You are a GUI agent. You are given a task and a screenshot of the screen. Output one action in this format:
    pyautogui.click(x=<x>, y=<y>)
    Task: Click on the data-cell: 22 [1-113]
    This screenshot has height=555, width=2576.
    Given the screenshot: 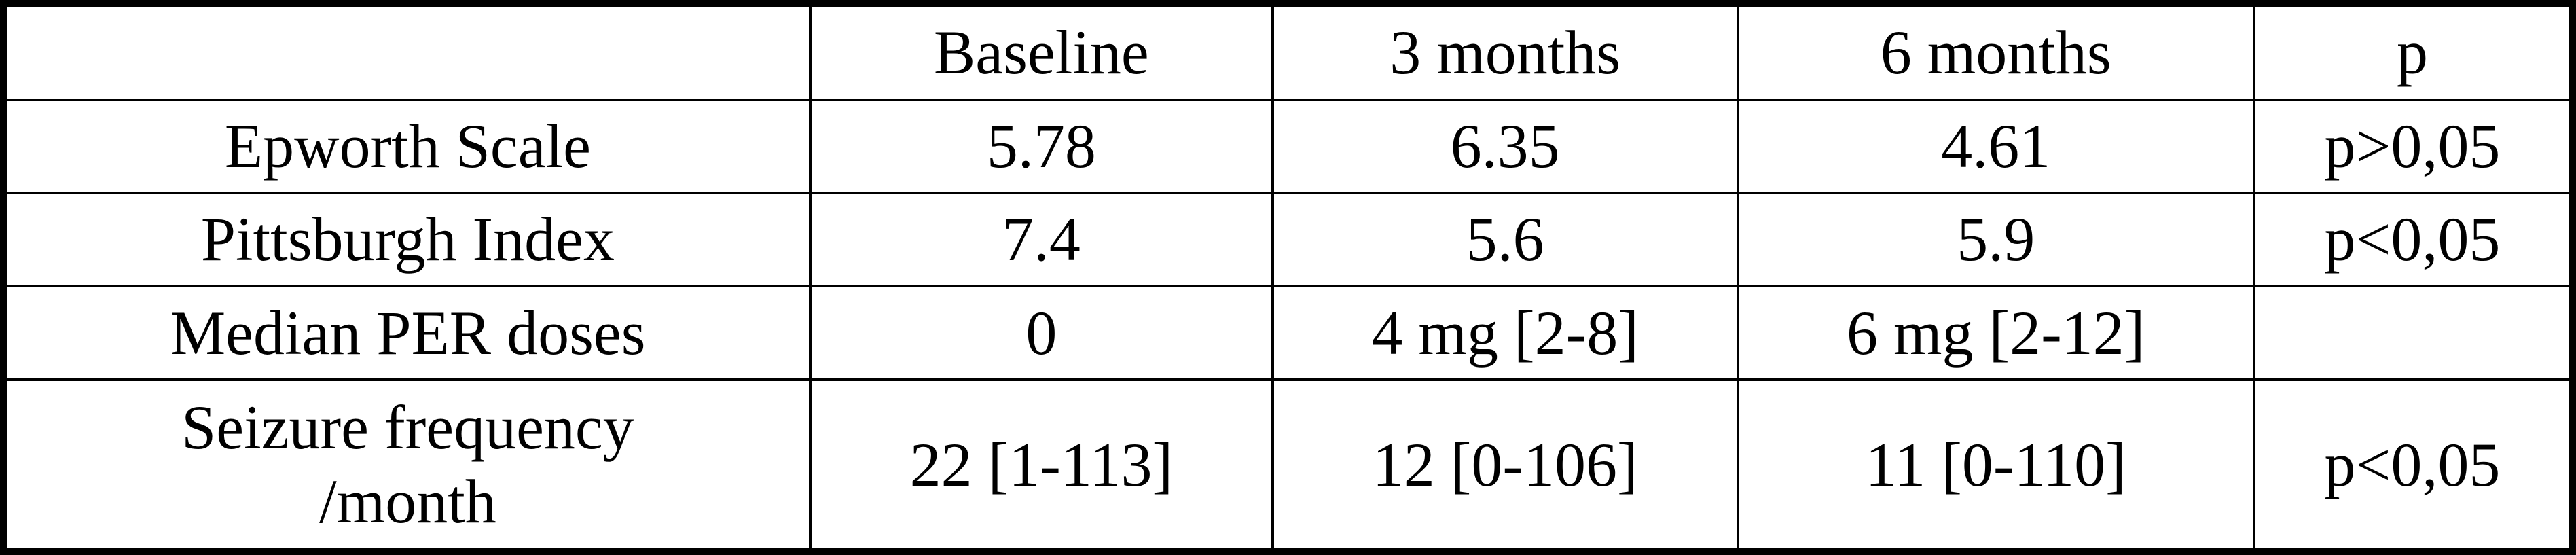 What is the action you would take?
    pyautogui.click(x=1041, y=466)
    